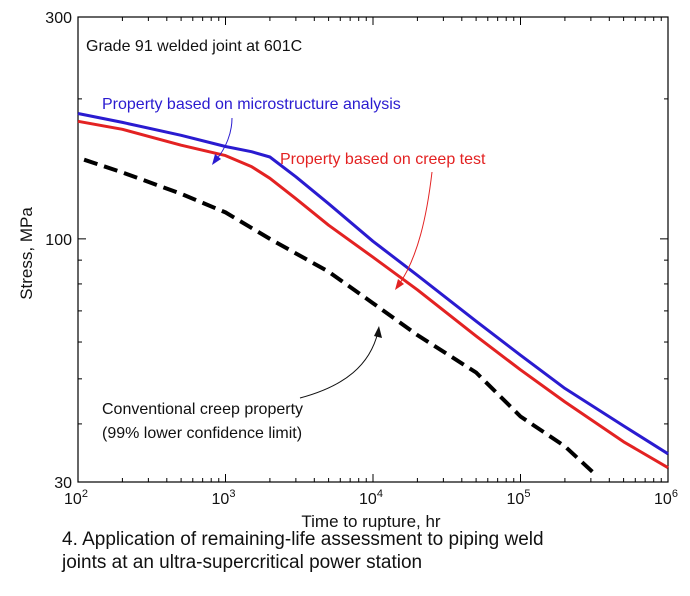 Image resolution: width=690 pixels, height=596 pixels. What do you see at coordinates (380, 494) in the screenshot?
I see `x-tick-label-exp: 4` at bounding box center [380, 494].